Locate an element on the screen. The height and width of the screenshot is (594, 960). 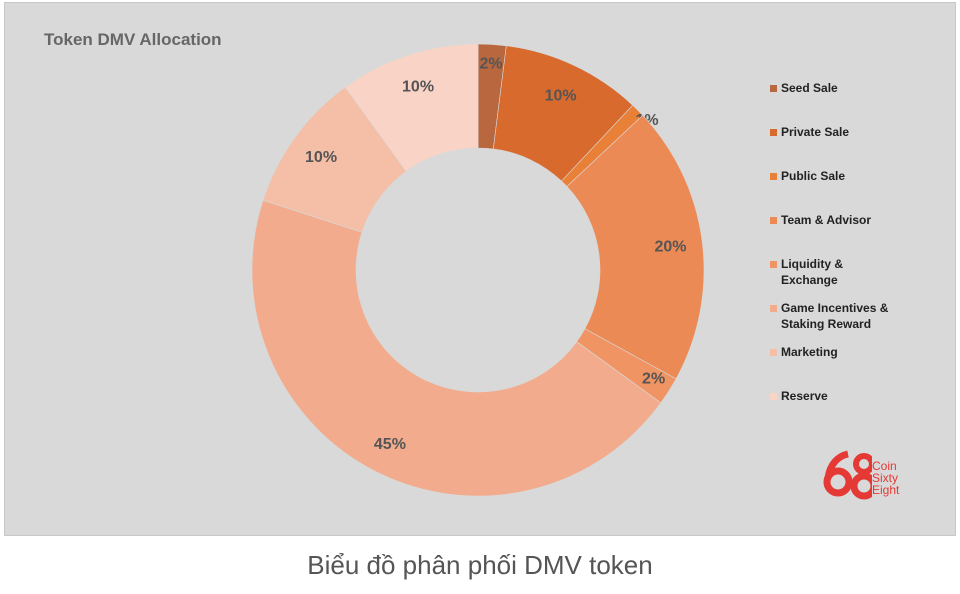
chart-title: Token DMV Allocation is located at coordinates (133, 39).